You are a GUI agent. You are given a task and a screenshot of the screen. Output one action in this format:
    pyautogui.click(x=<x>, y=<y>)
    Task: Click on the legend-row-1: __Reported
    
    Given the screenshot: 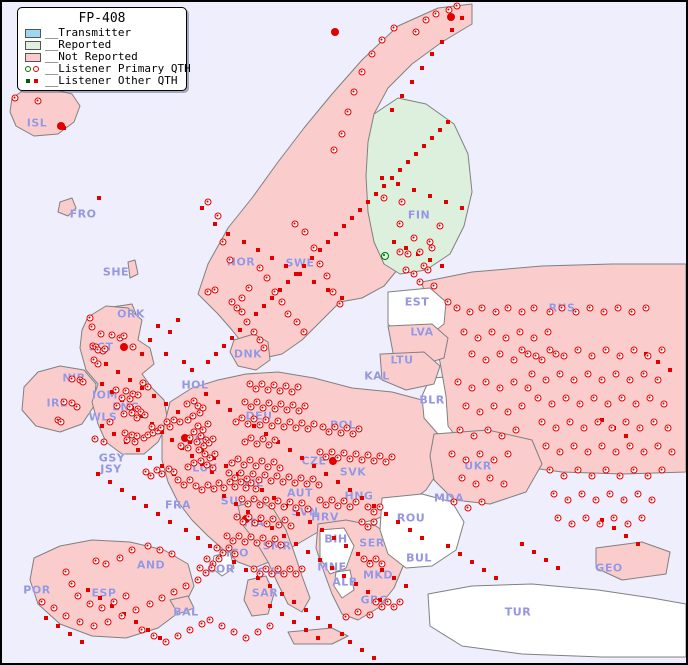 What is the action you would take?
    pyautogui.click(x=102, y=45)
    